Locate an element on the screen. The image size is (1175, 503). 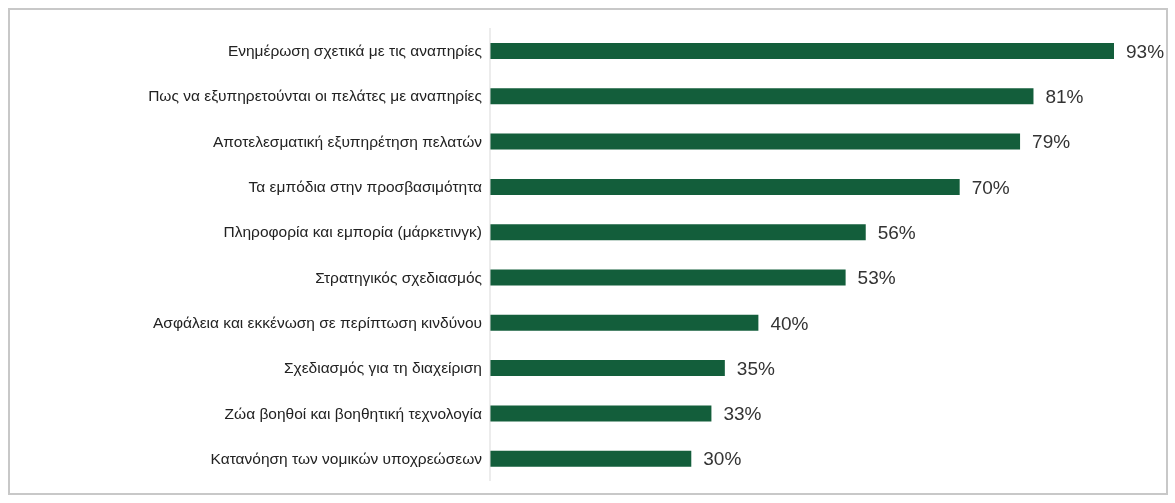
data-label: 70% is located at coordinates (990, 187).